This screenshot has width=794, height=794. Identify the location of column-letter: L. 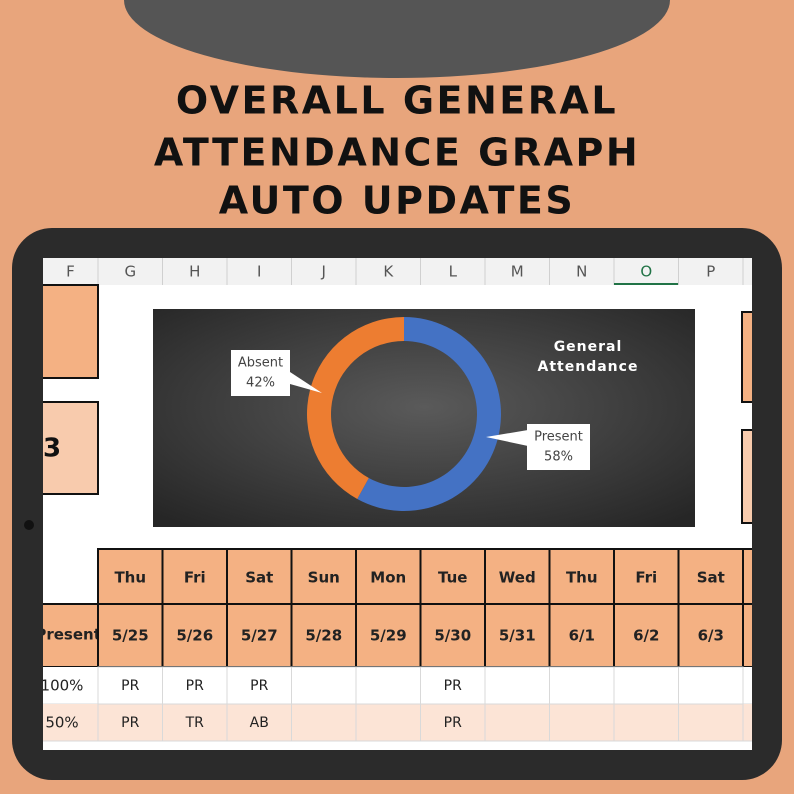
(453, 272).